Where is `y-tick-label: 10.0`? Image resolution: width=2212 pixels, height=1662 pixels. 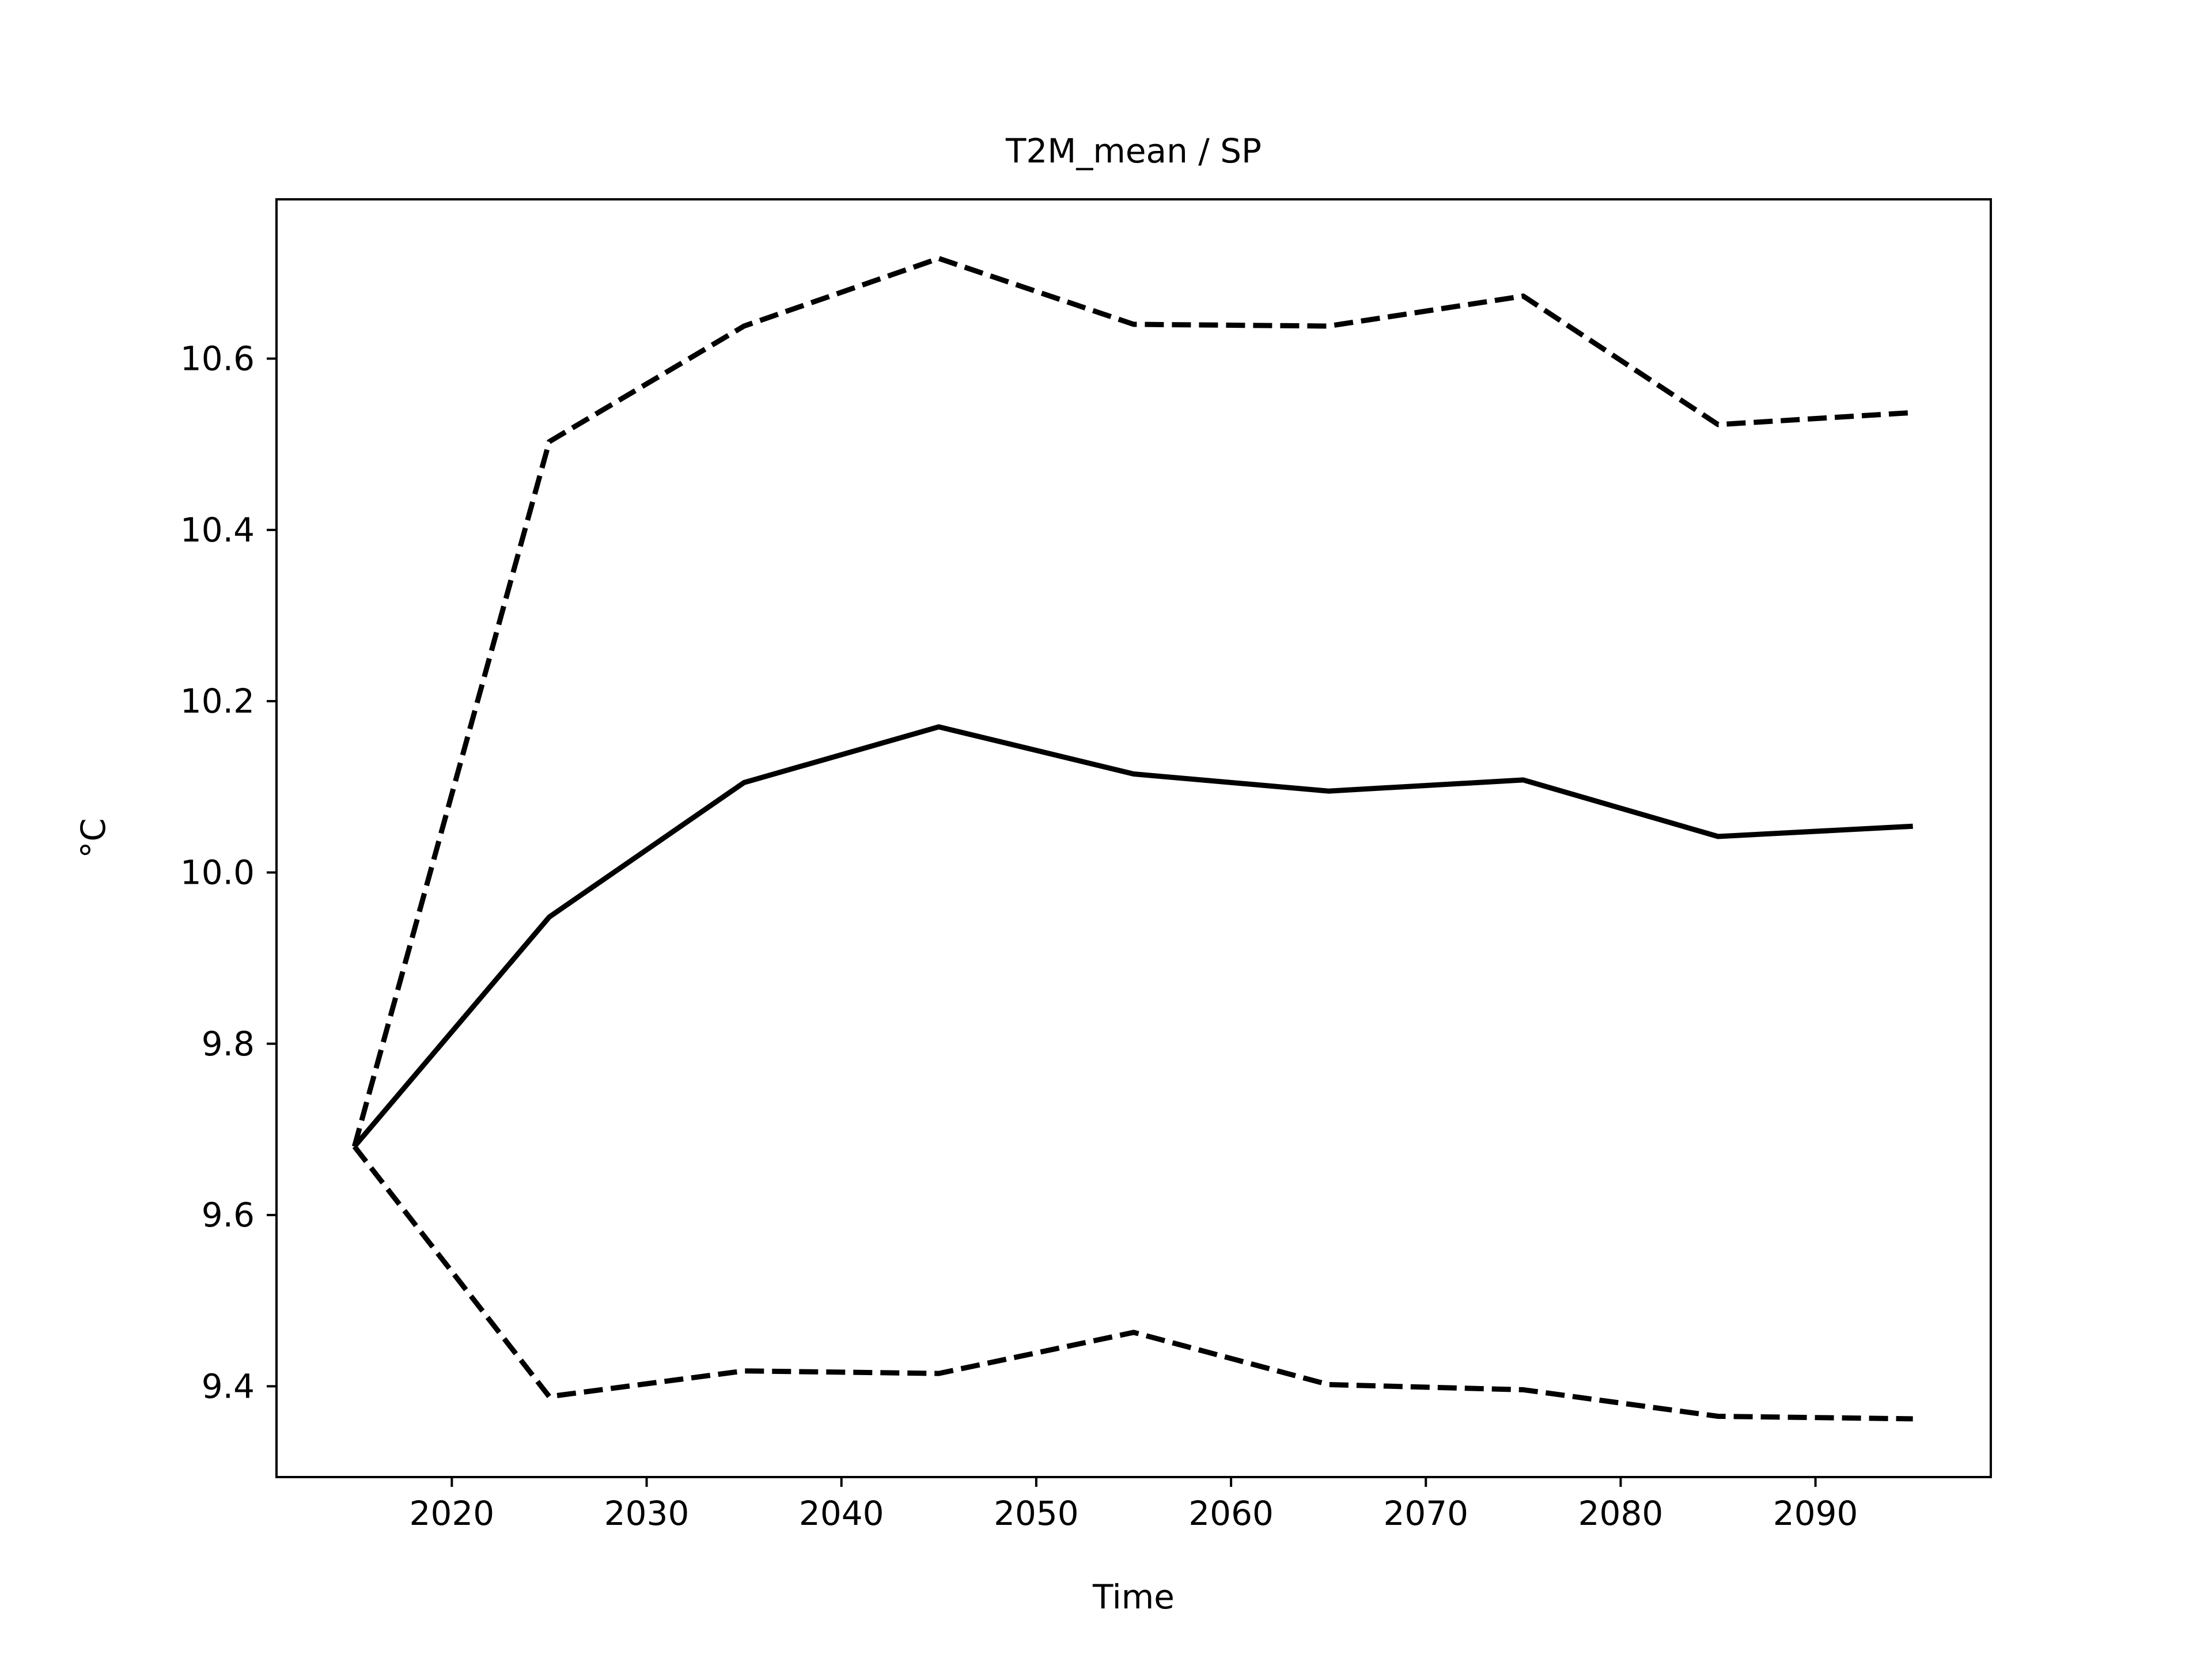 y-tick-label: 10.0 is located at coordinates (217, 872).